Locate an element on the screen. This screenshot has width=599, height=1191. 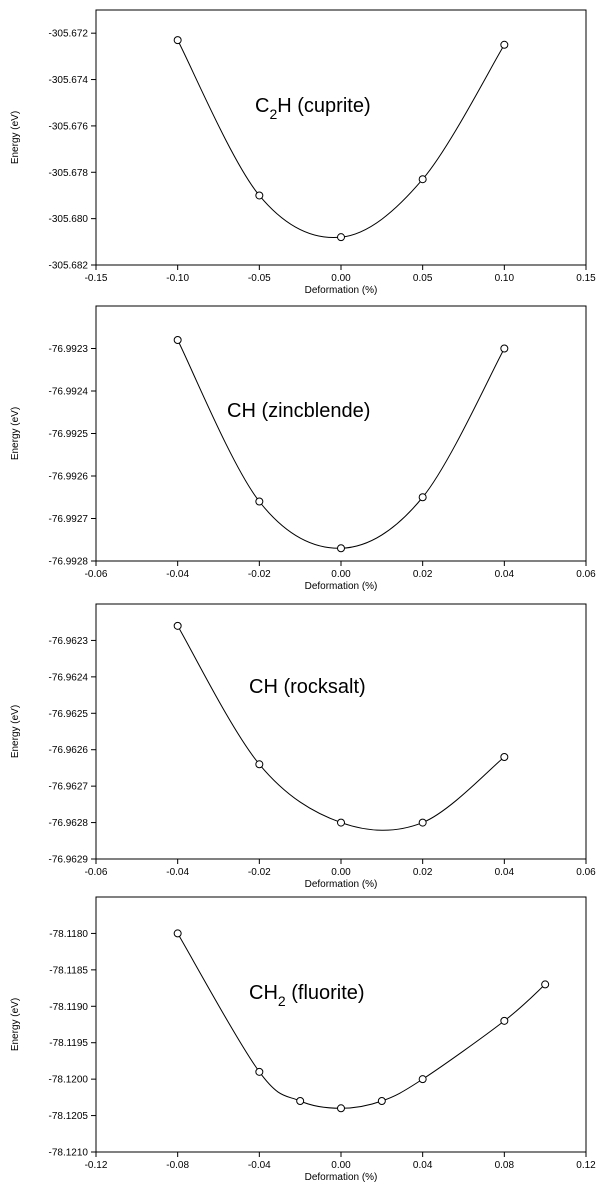
x-tick-label: -0.12 is located at coordinates (96, 1165).